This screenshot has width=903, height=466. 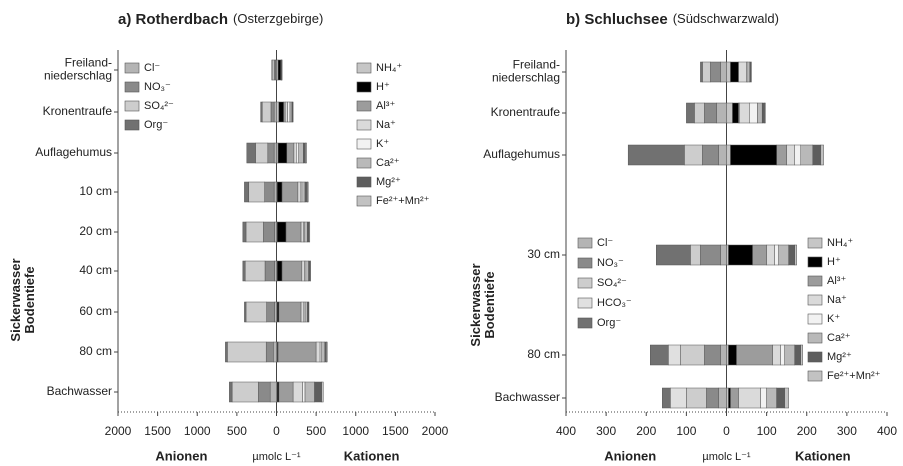 What do you see at coordinates (605, 243) in the screenshot?
I see `legend-label: Cl⁻` at bounding box center [605, 243].